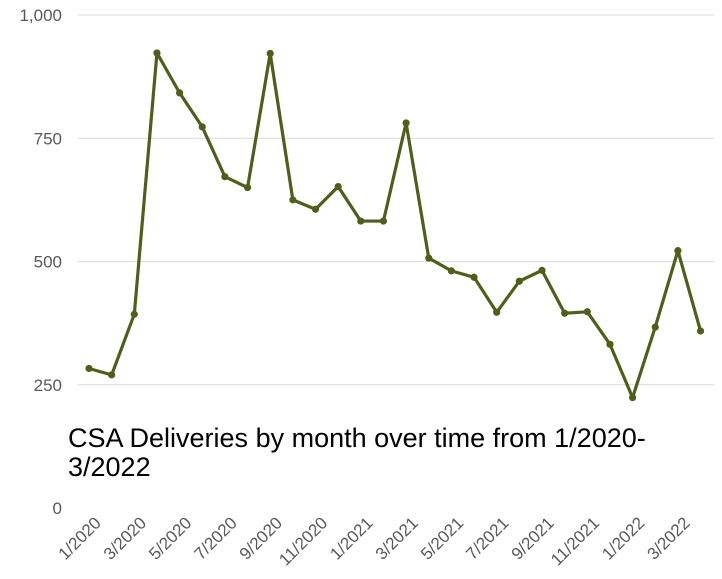 The width and height of the screenshot is (722, 579). I want to click on x-tick-label: 3/2022, so click(669, 538).